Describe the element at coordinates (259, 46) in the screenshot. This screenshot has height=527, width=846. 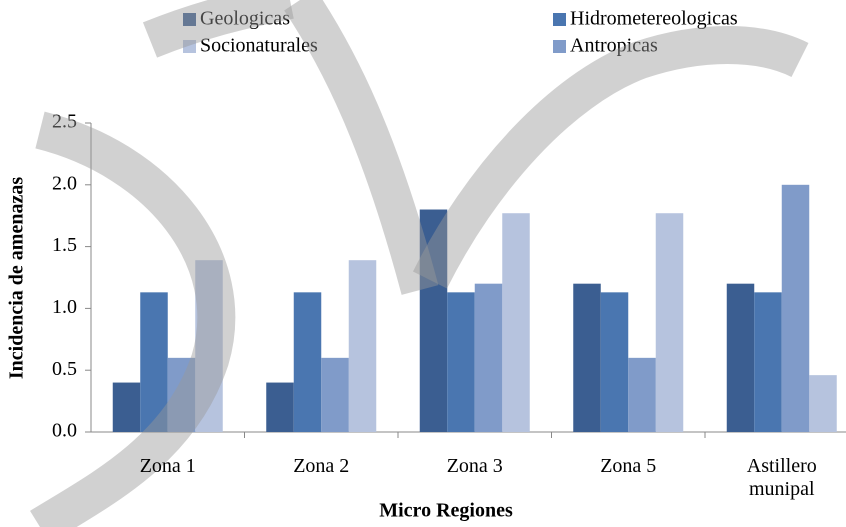
I see `legend-label: Socionaturales` at that location.